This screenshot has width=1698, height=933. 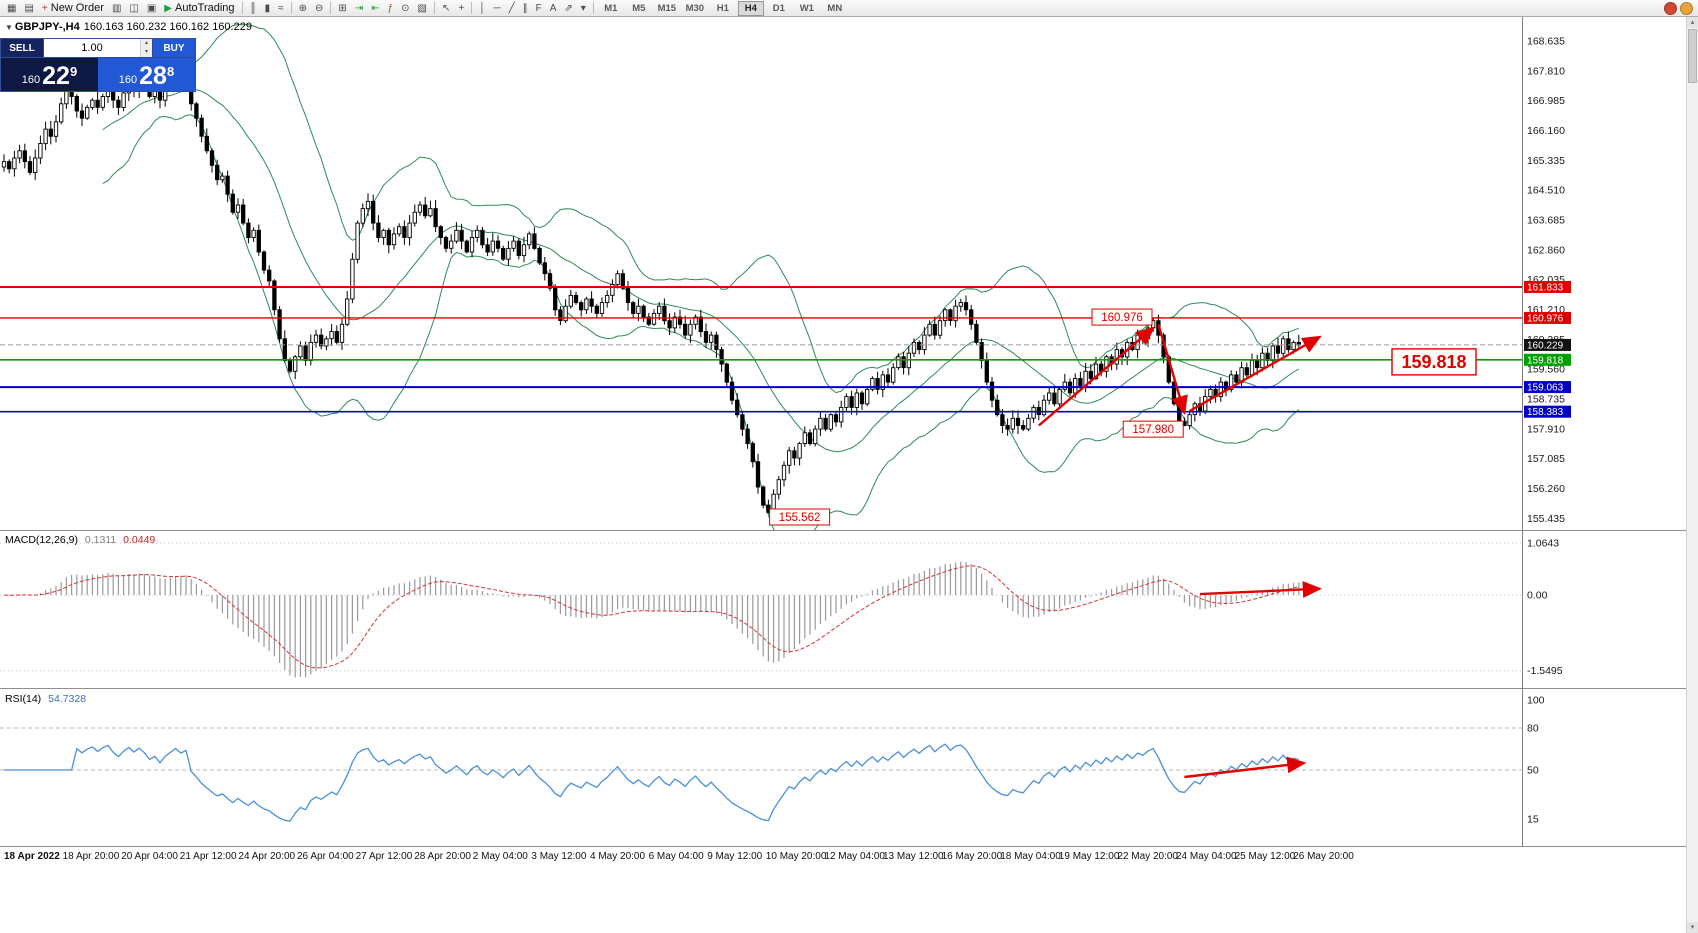 I want to click on spinner-up-icon: ▴, so click(x=146, y=43).